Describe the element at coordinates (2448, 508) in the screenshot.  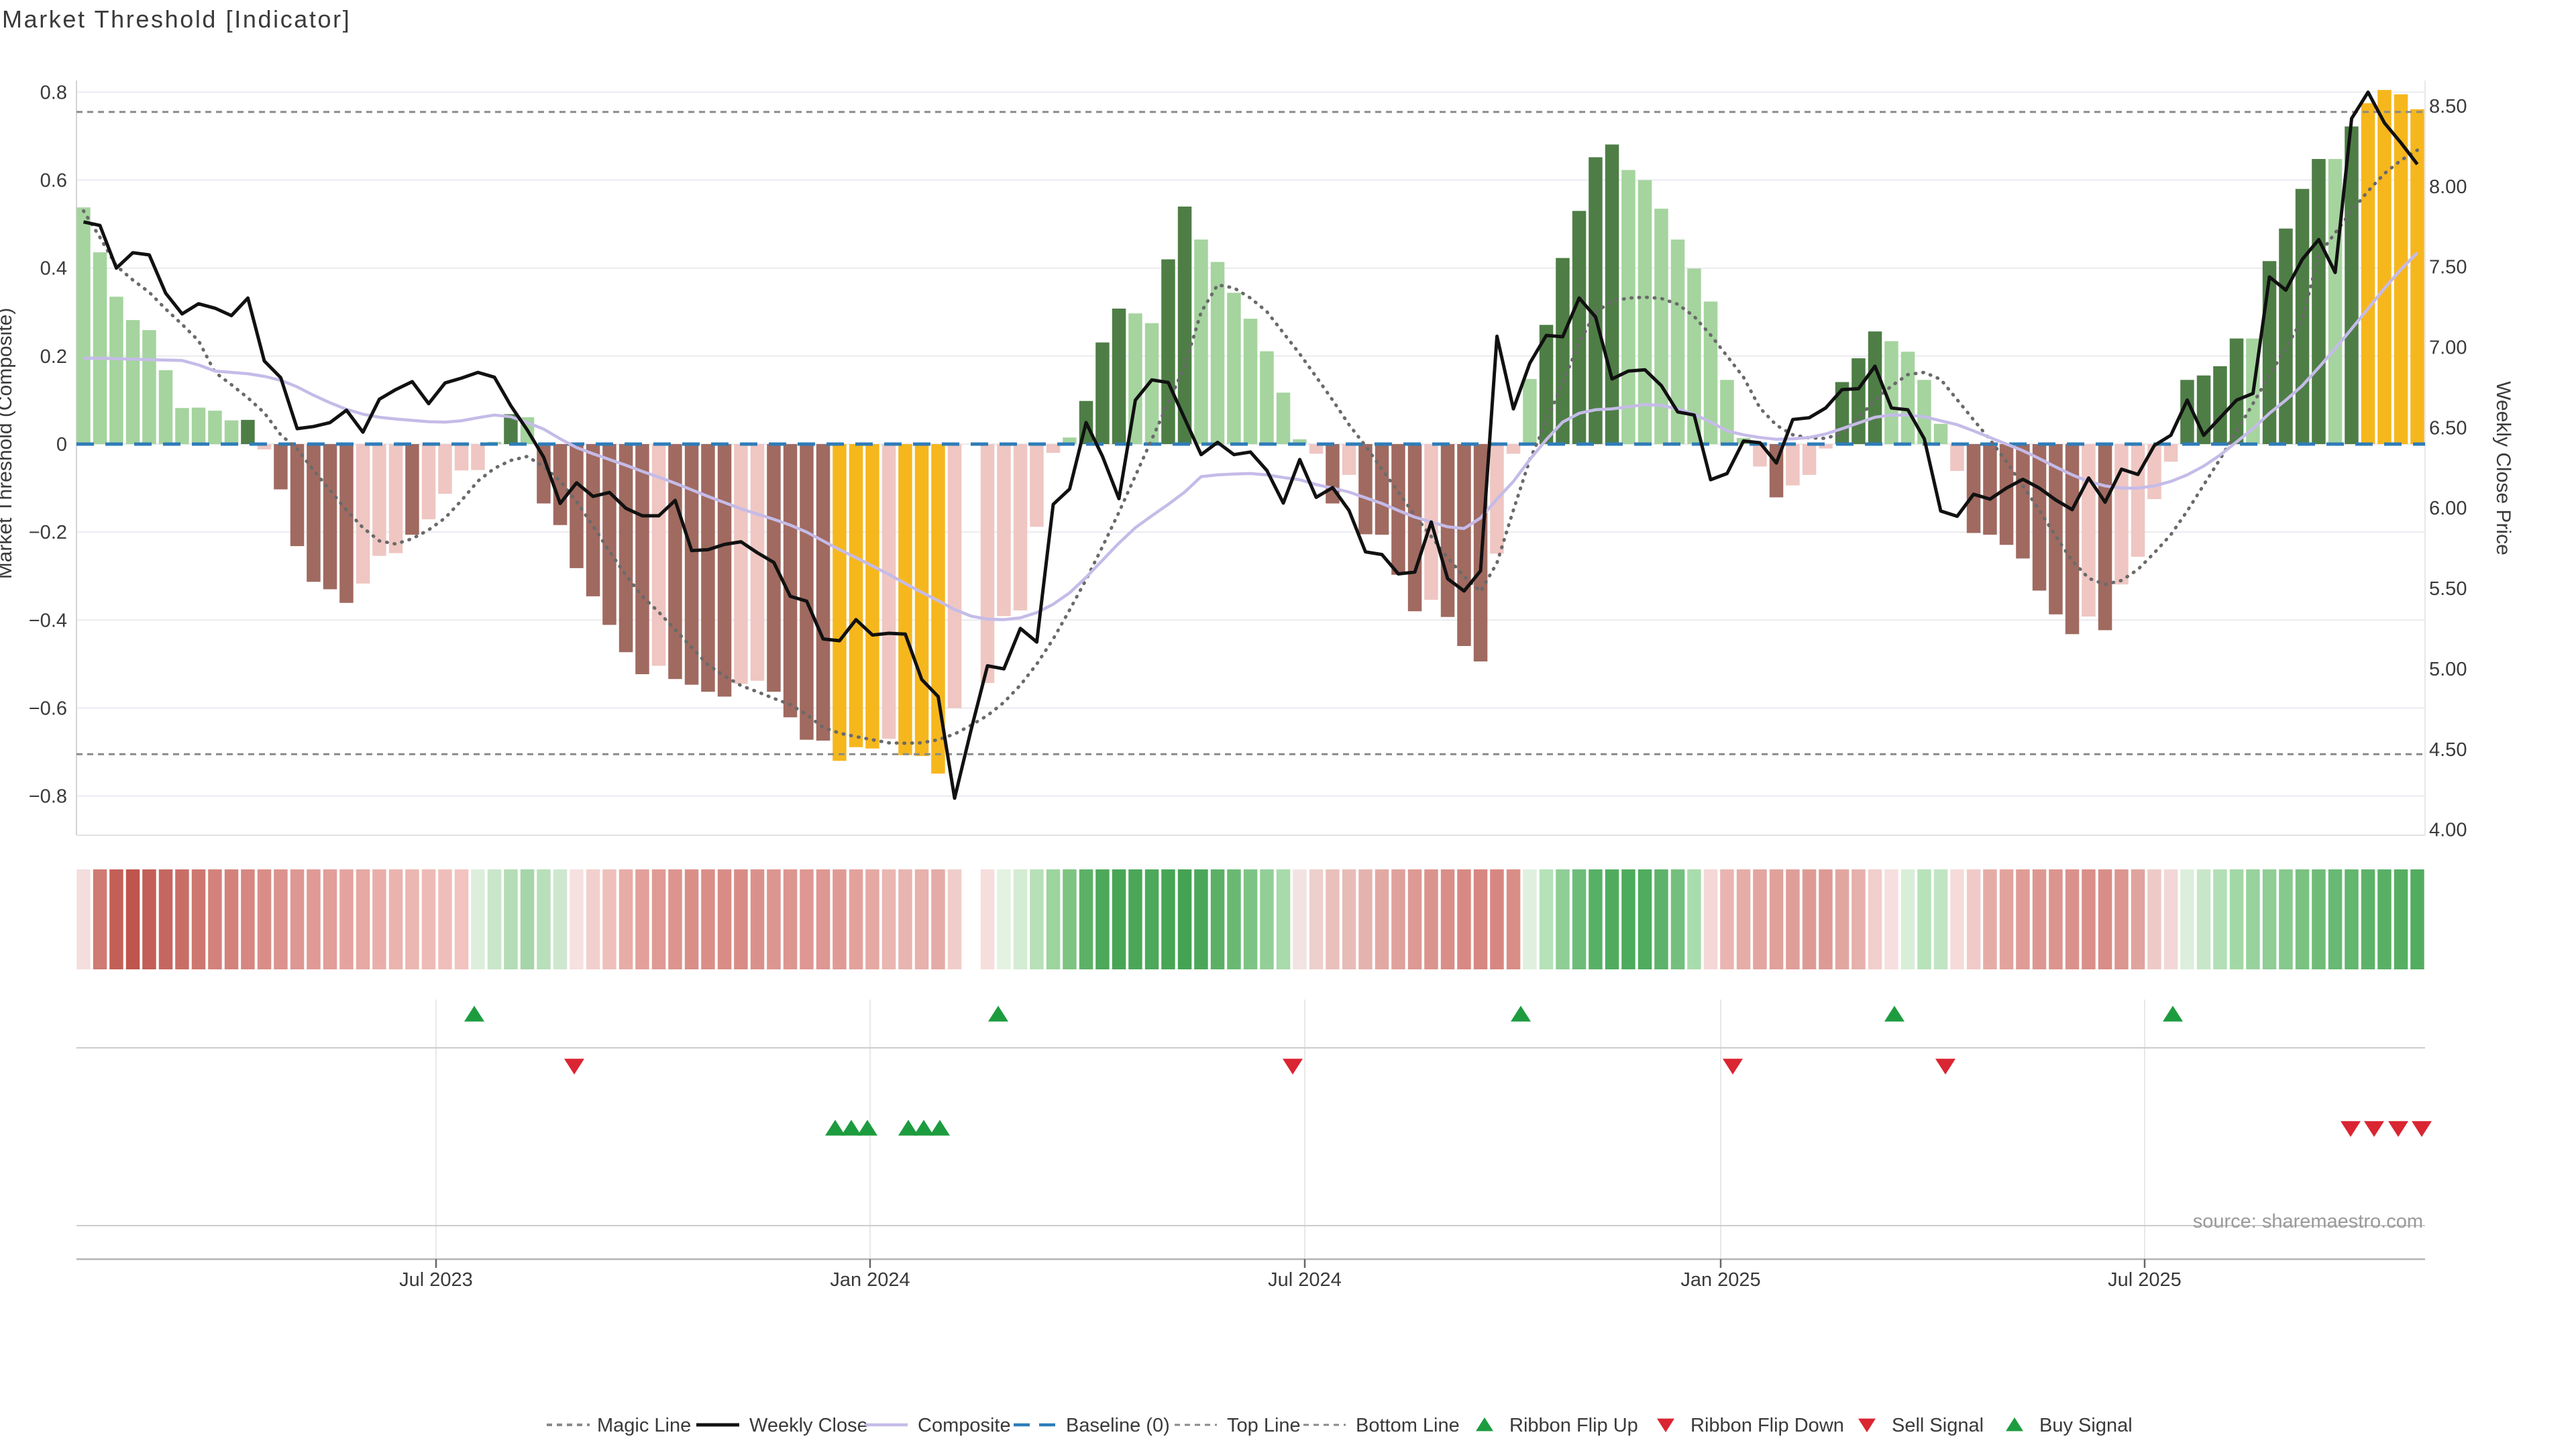
I see `svg-text: 6.00` at that location.